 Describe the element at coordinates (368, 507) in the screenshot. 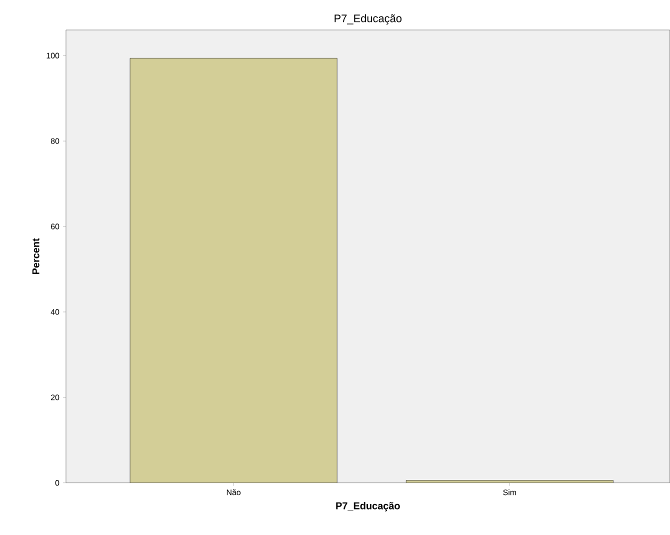

I see `x-axis-title: P7_Educação` at that location.